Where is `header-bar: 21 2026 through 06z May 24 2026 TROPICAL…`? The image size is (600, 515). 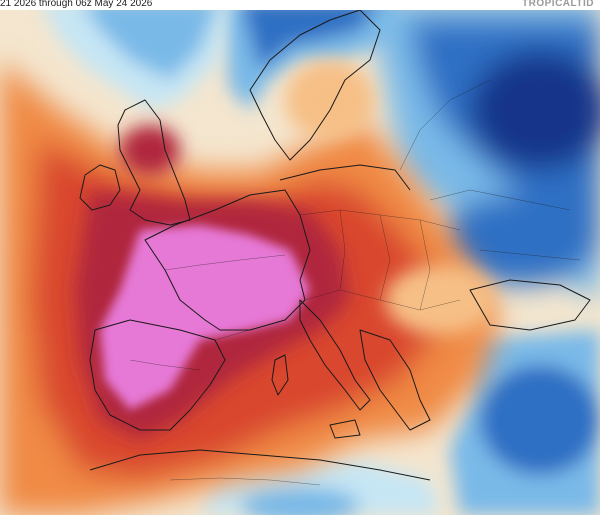 header-bar: 21 2026 through 06z May 24 2026 TROPICAL… is located at coordinates (300, 5).